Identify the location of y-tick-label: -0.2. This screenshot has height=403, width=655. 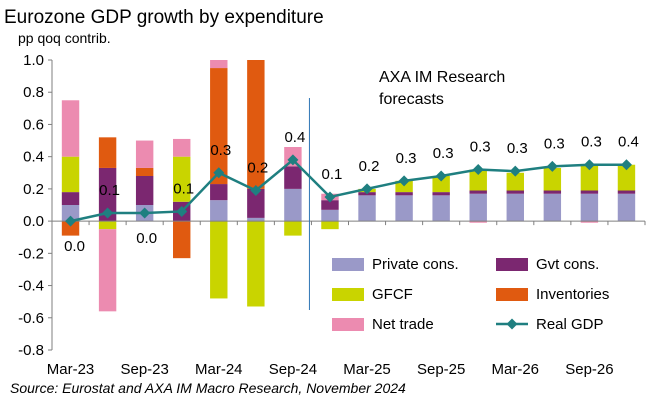
(31, 253).